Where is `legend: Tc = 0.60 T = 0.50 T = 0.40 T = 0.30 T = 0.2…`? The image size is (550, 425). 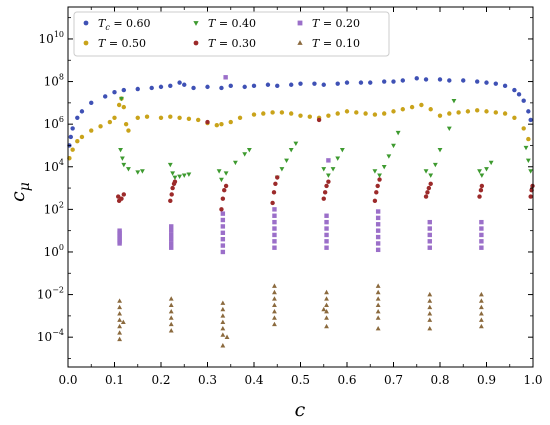
legend: Tc = 0.60 T = 0.50 T = 0.40 T = 0.30 T = 0.2… is located at coordinates (231, 34).